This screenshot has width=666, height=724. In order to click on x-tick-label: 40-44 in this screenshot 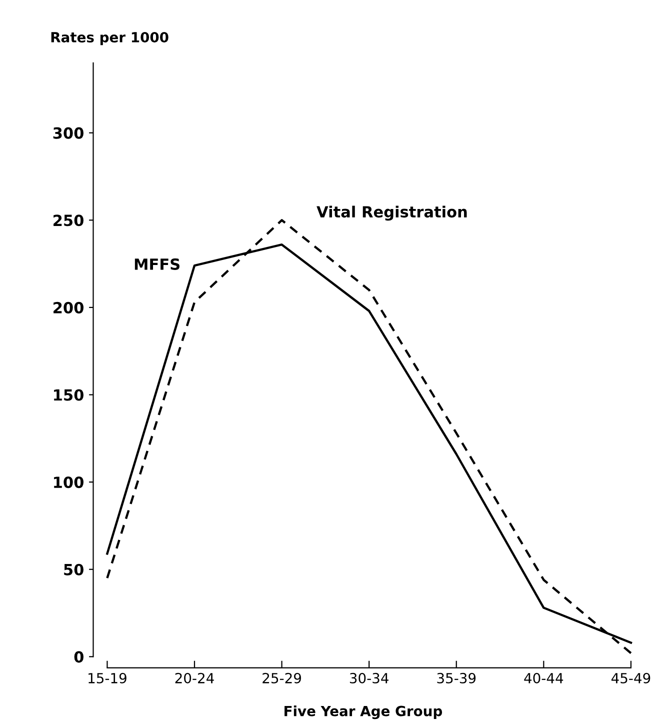, I will do `click(544, 678)`.